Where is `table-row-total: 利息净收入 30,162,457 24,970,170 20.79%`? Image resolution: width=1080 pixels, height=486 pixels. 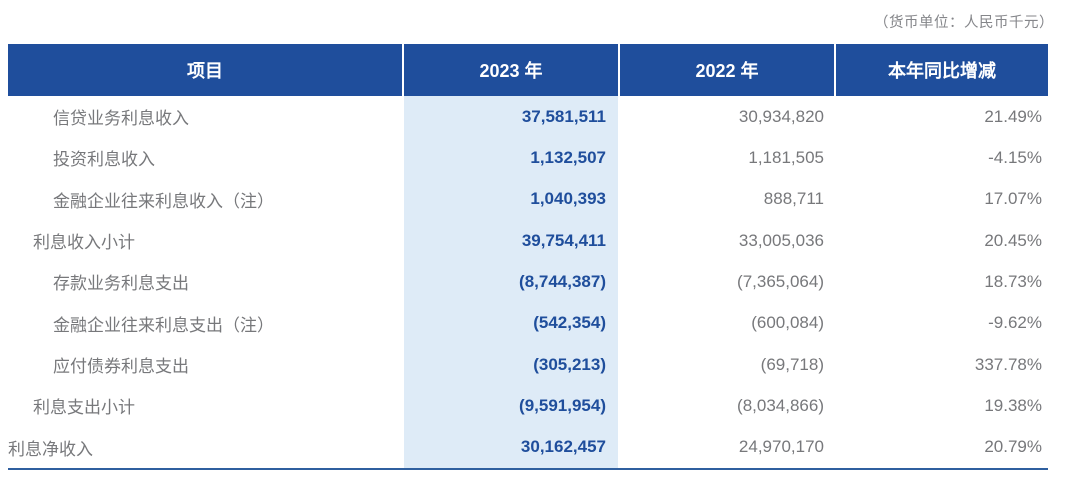
table-row-total: 利息净收入 30,162,457 24,970,170 20.79% is located at coordinates (528, 447).